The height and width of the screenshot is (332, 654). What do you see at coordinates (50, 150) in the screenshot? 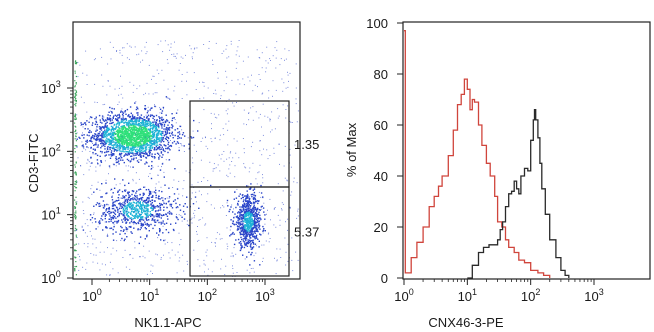
I see `tick-label: 10²` at bounding box center [50, 150].